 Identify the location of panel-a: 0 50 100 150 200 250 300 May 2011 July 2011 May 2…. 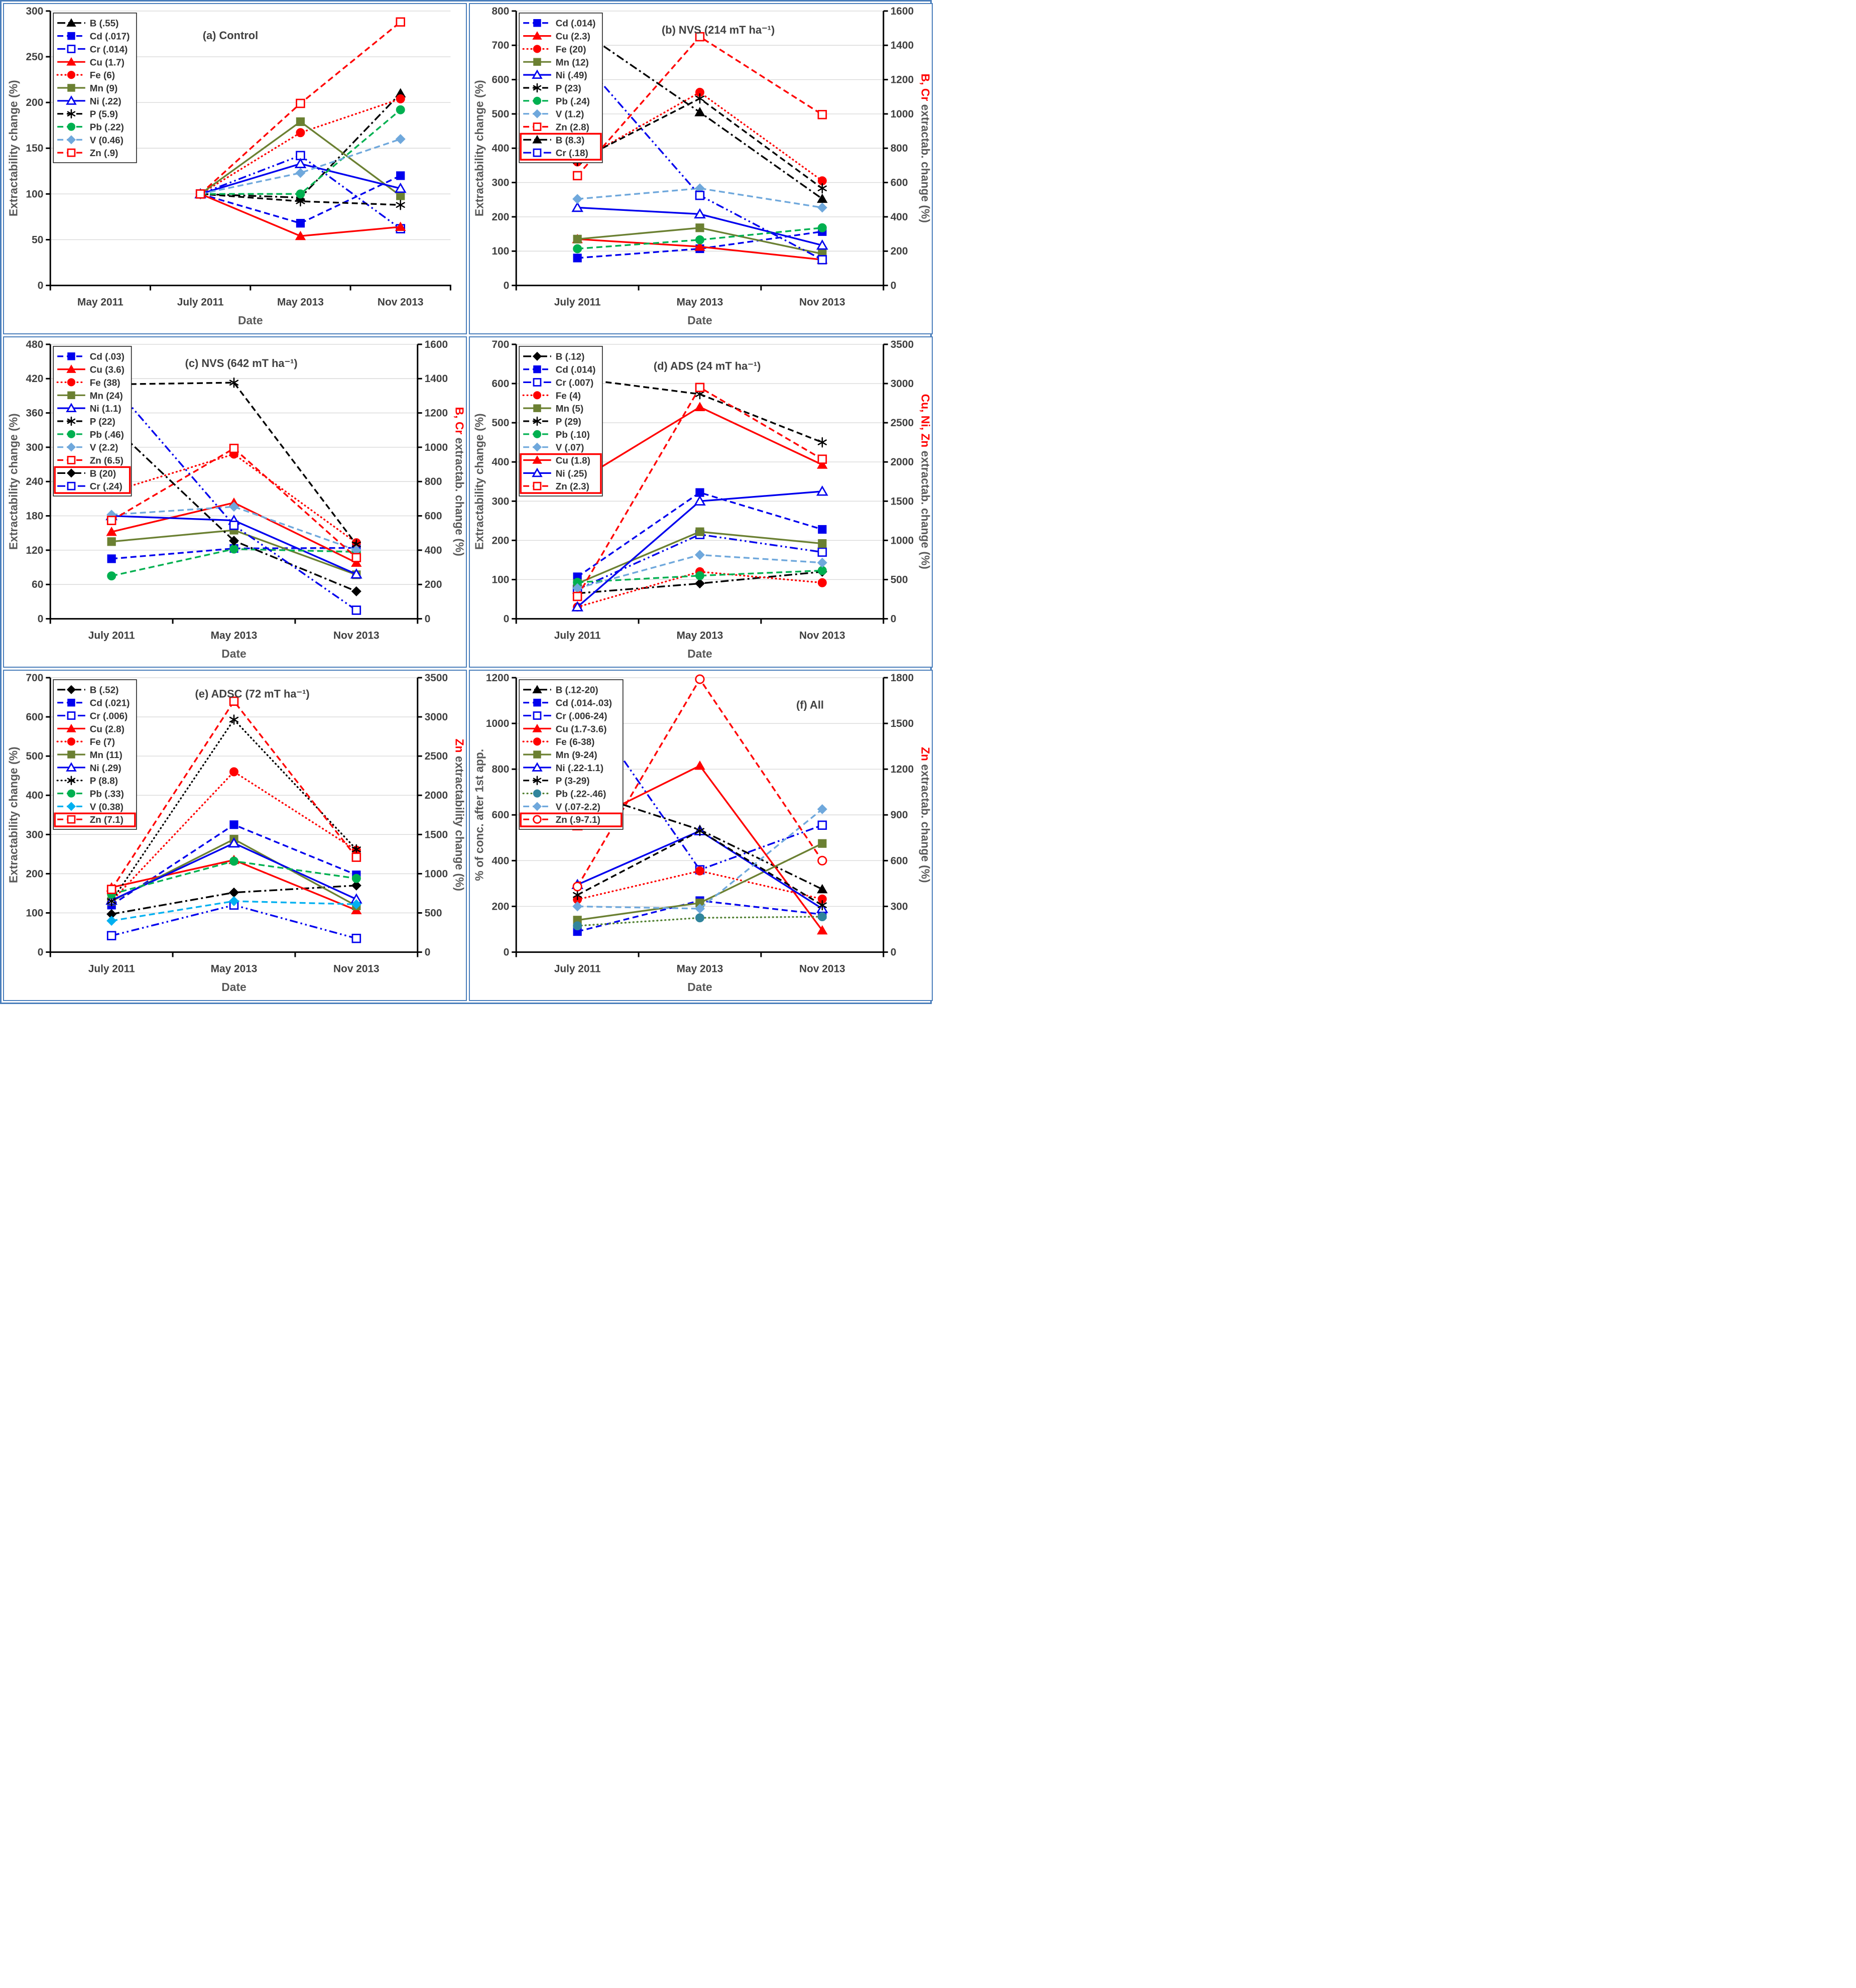
(235, 168).